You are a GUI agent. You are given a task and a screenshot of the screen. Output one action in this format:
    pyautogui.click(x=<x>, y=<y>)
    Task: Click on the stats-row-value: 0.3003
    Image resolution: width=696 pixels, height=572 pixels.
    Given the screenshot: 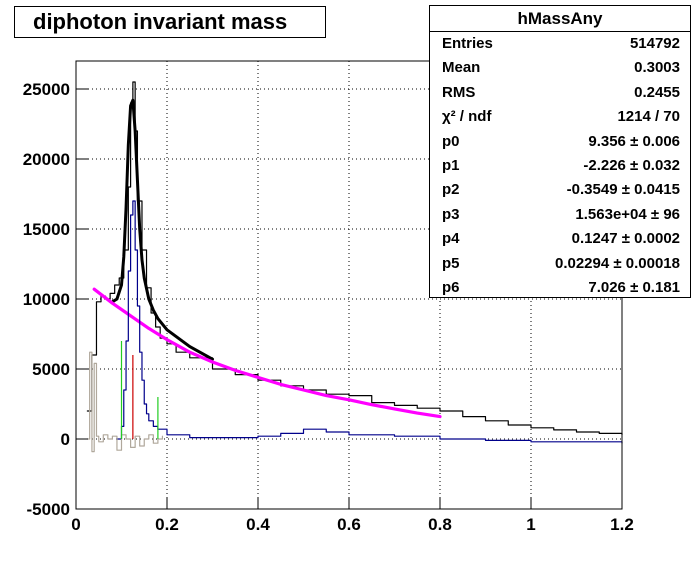 What is the action you would take?
    pyautogui.click(x=657, y=68)
    